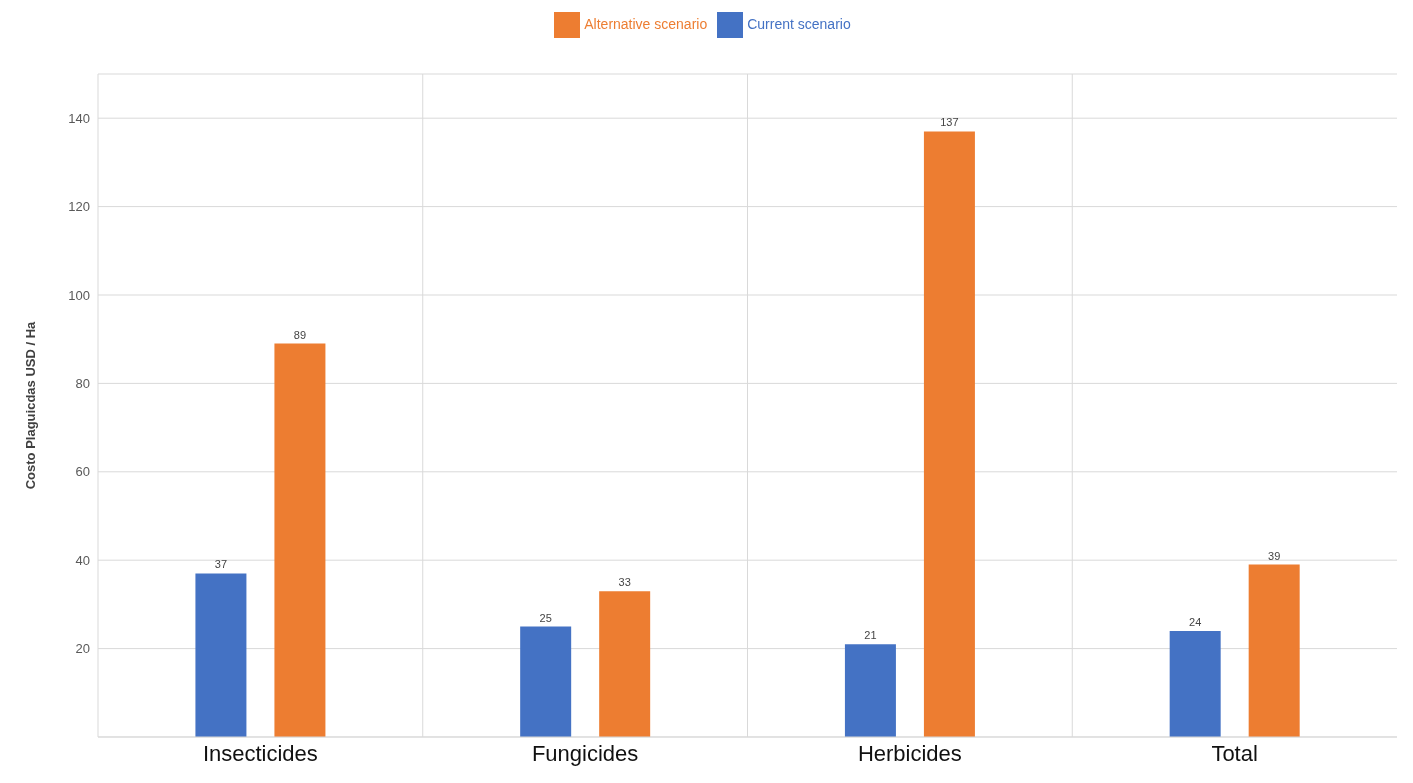  What do you see at coordinates (624, 582) in the screenshot?
I see `data-label: 33` at bounding box center [624, 582].